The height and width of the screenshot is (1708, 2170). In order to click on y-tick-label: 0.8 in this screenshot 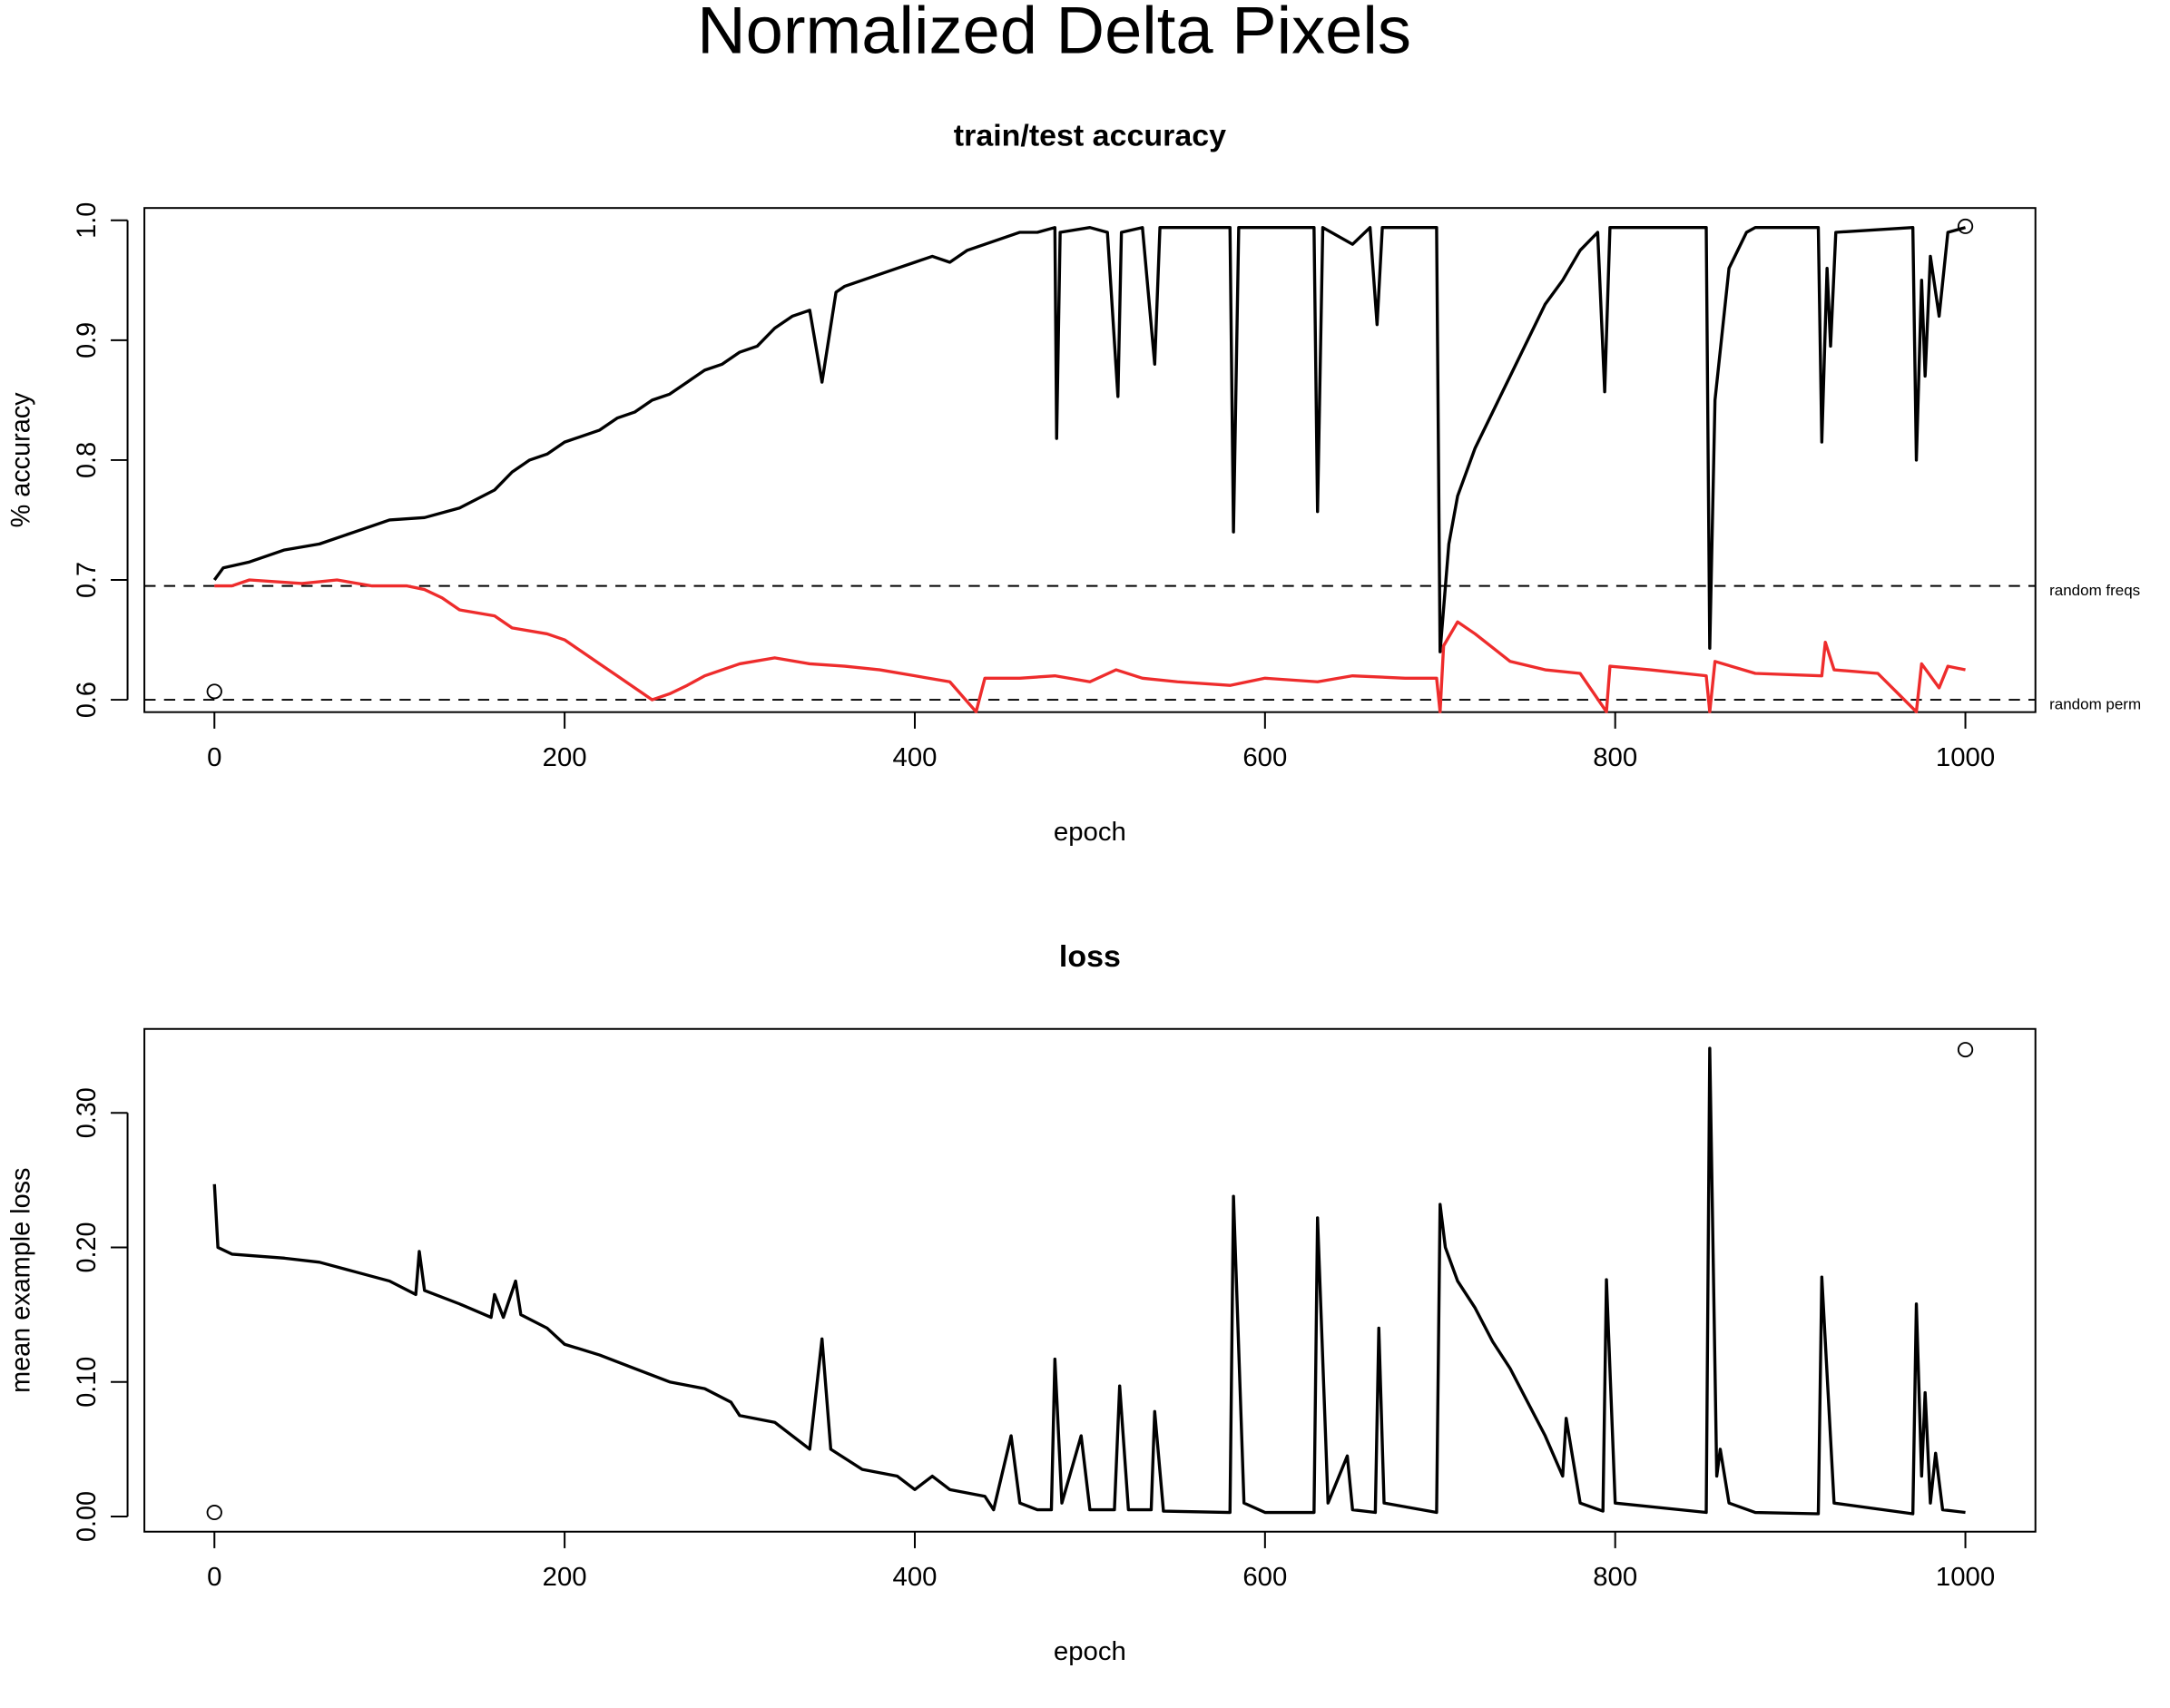, I will do `click(87, 460)`.